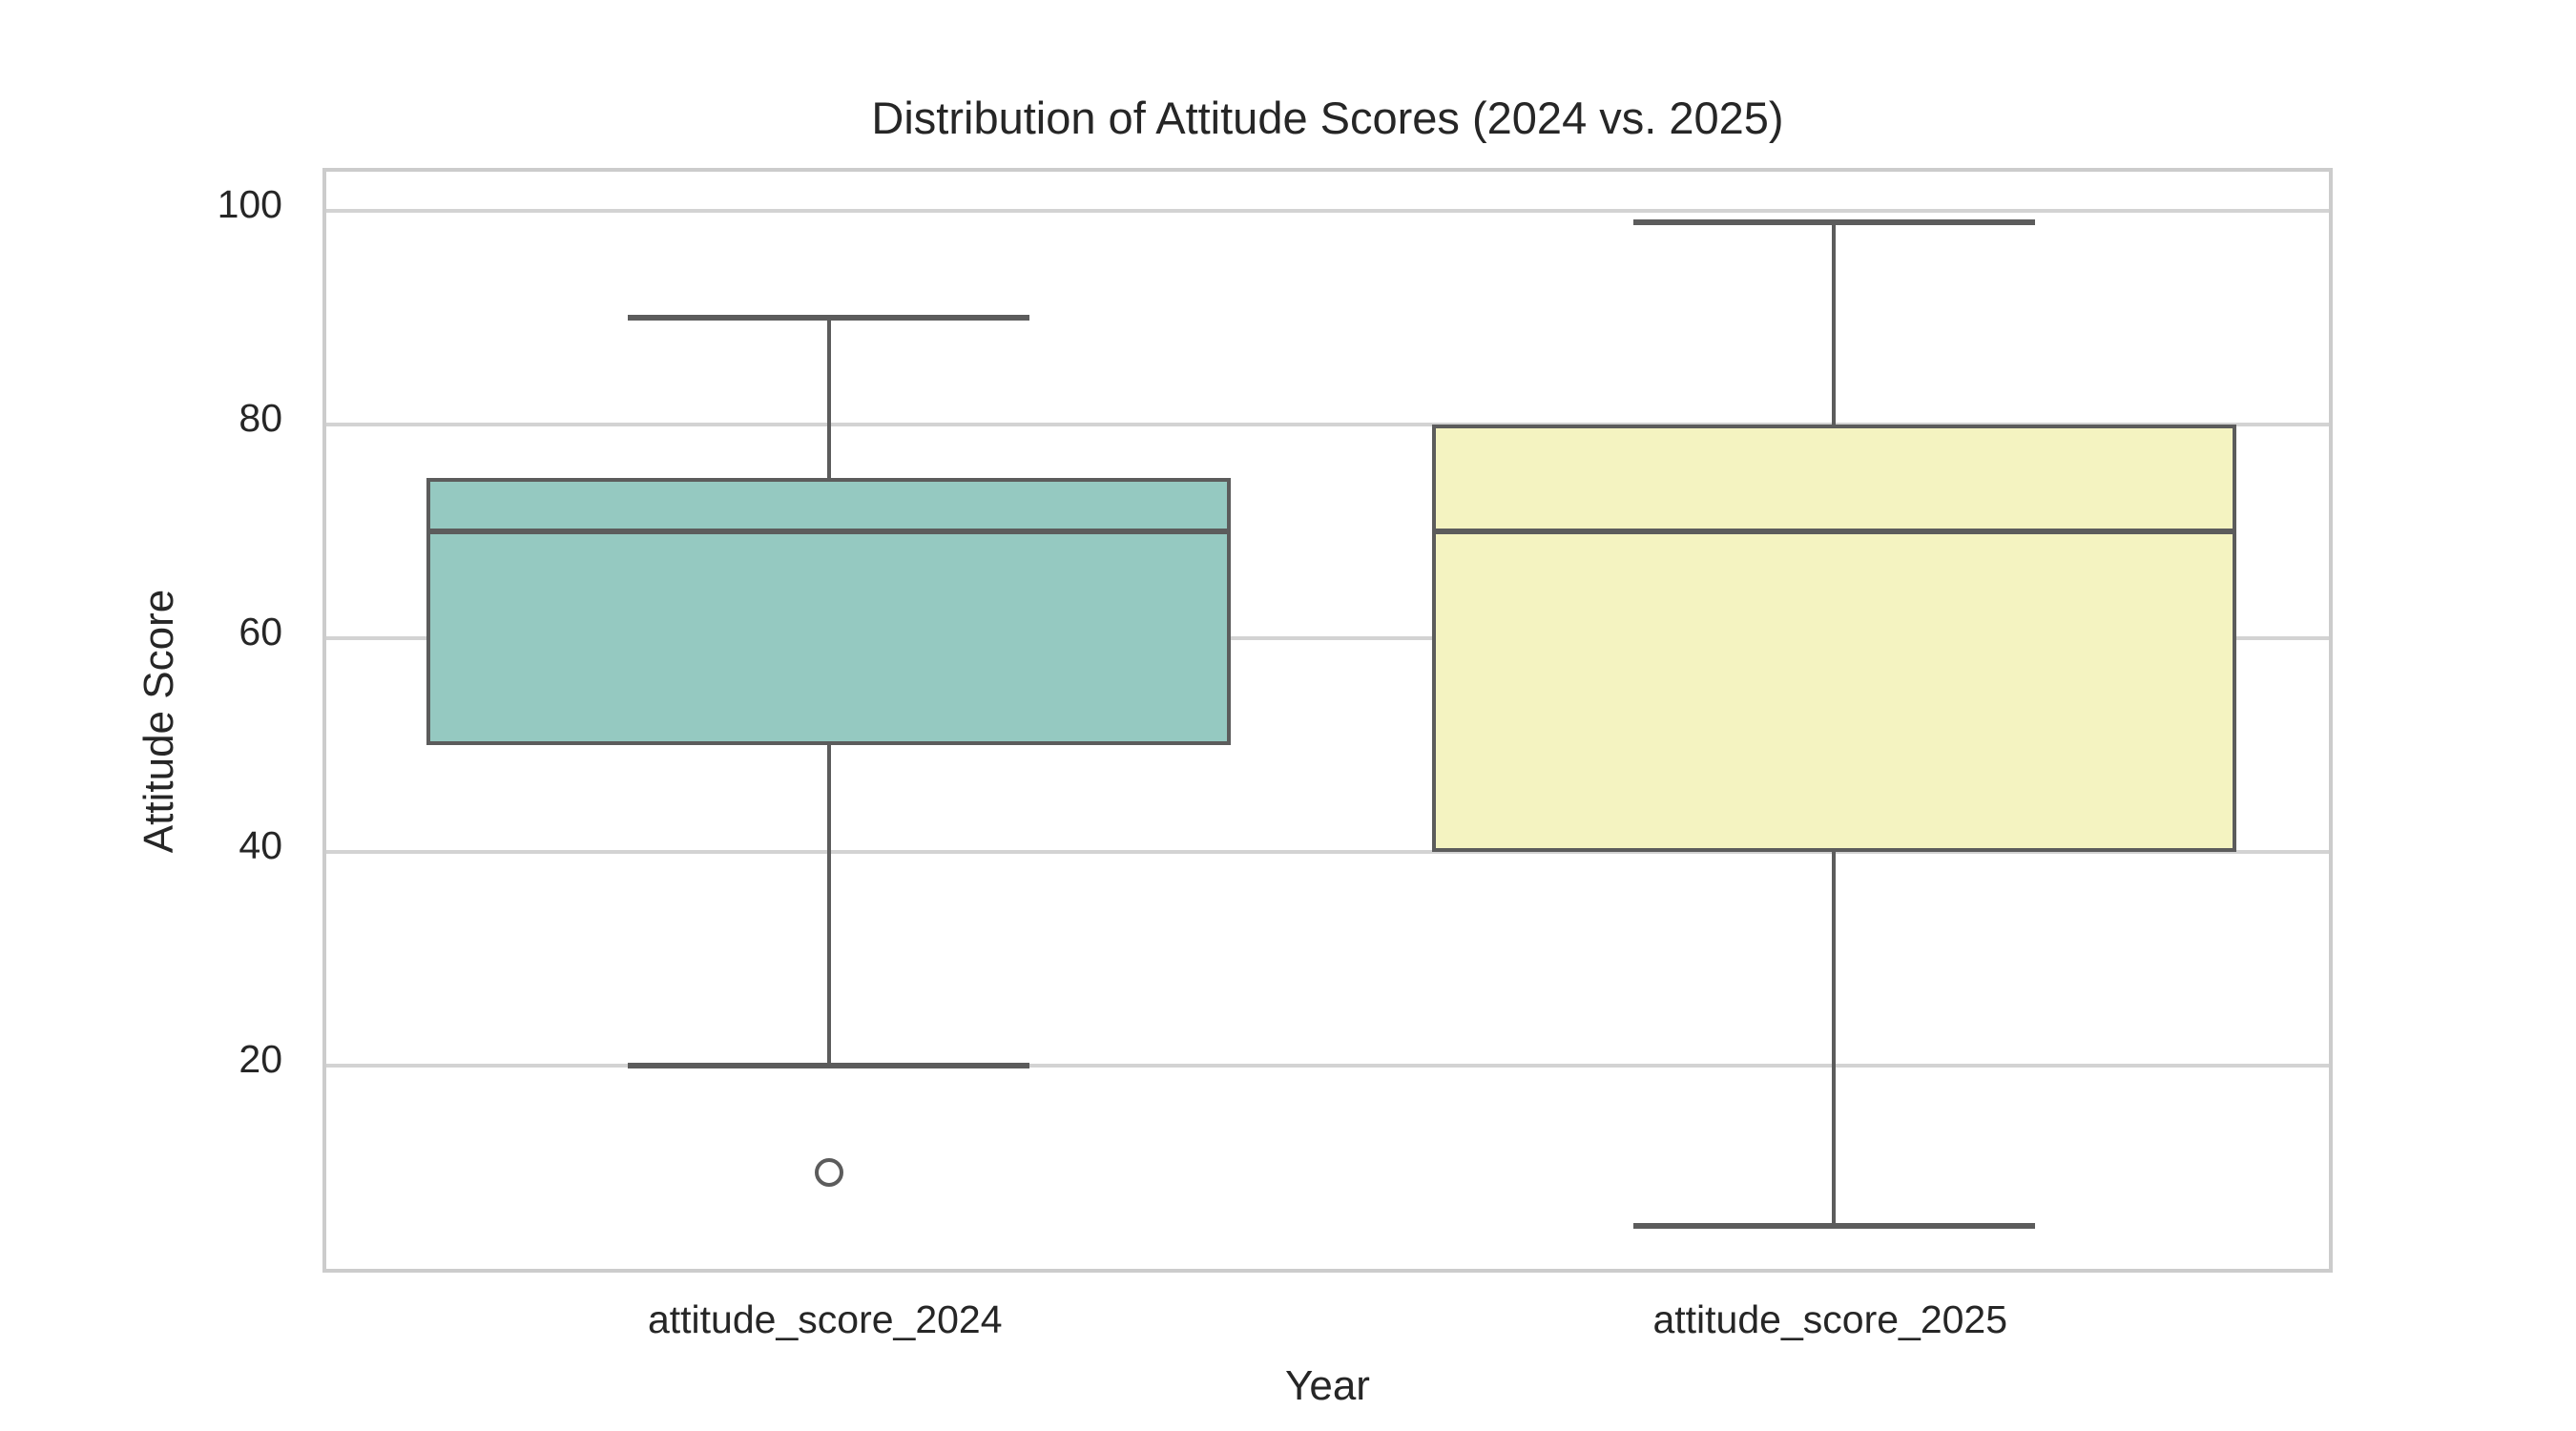 This screenshot has width=2576, height=1431. Describe the element at coordinates (249, 204) in the screenshot. I see `y-tick-label-100: 100` at that location.